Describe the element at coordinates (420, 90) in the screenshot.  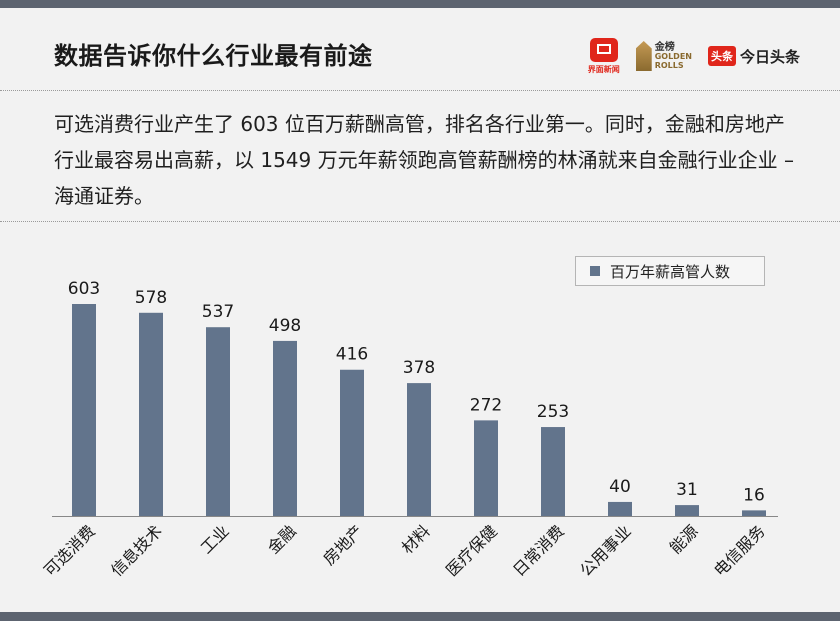
I see `divider-top` at that location.